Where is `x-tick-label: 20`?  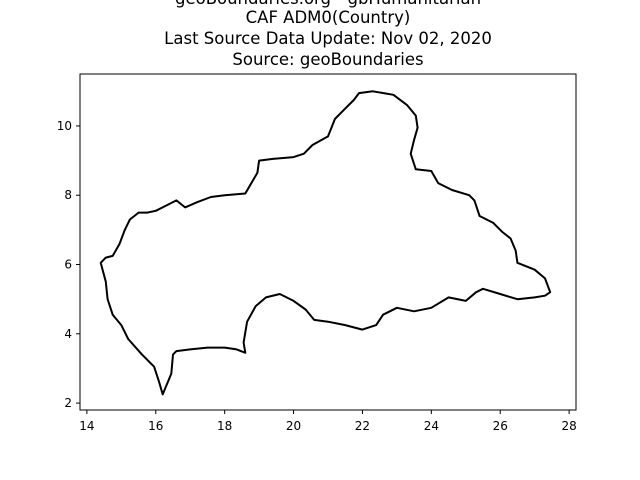
x-tick-label: 20 is located at coordinates (293, 426).